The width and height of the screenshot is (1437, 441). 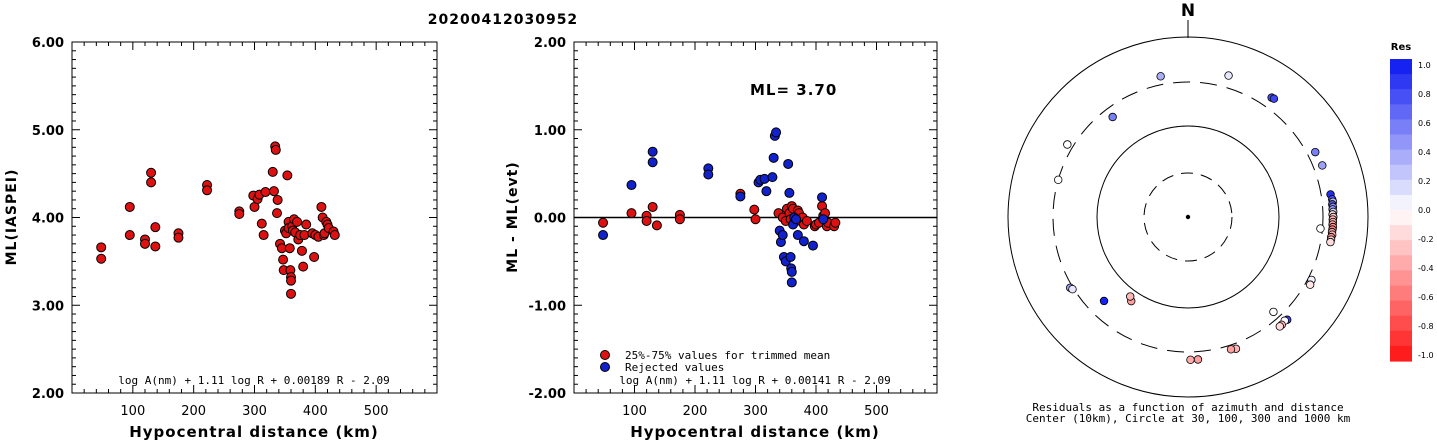 I want to click on y-tick-label: 3.00, so click(x=48, y=306).